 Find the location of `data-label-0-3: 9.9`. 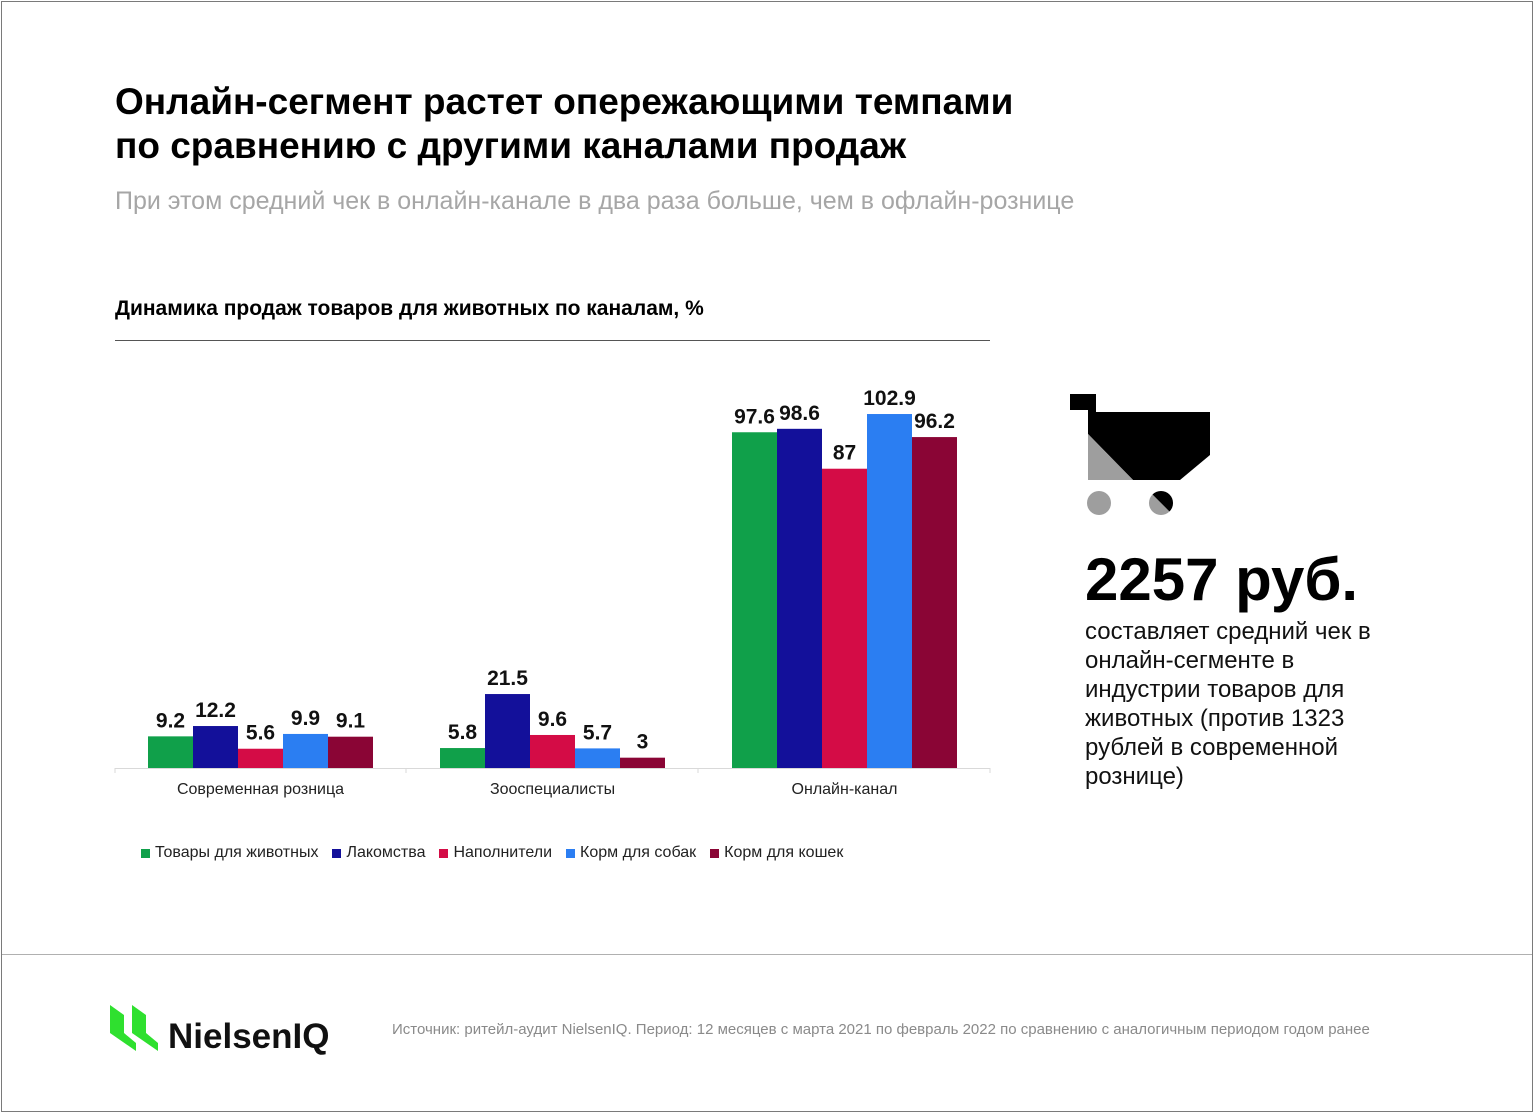

data-label-0-3: 9.9 is located at coordinates (305, 718).